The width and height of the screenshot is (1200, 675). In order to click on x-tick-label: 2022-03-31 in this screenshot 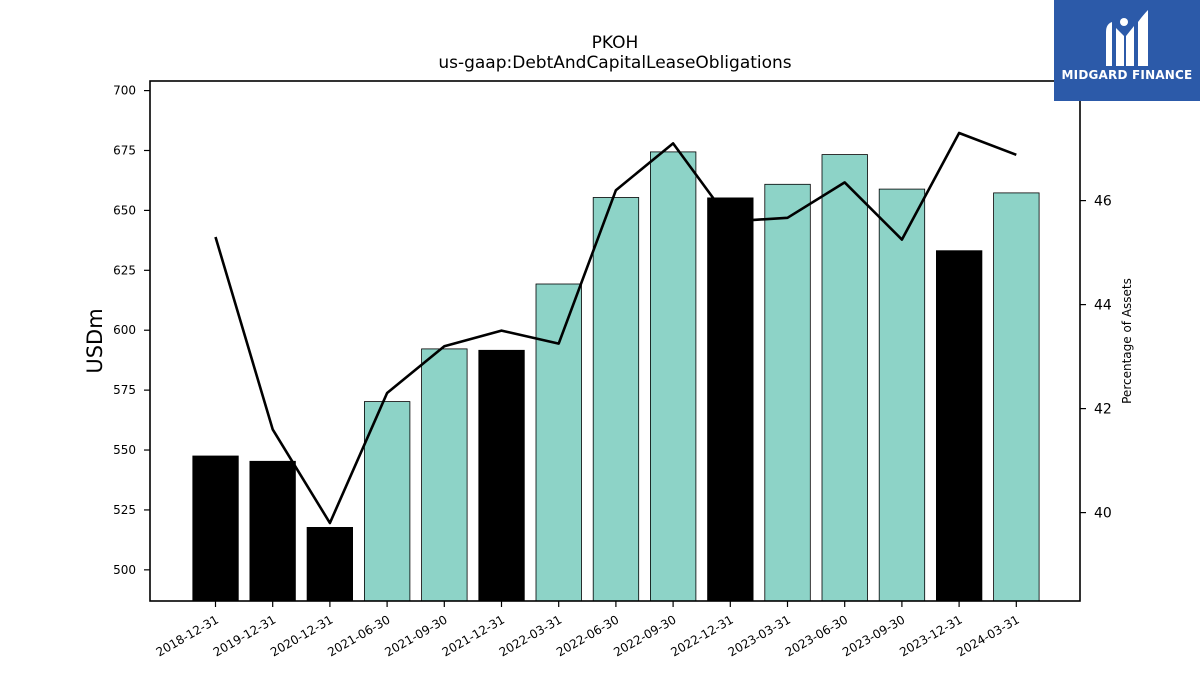, I will do `click(530, 635)`.